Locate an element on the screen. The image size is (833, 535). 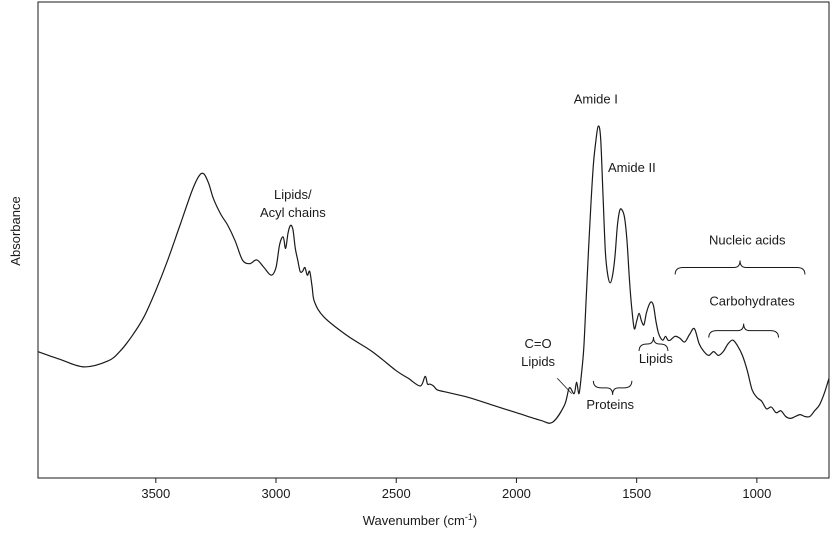
annotation-amide-1: Amide I is located at coordinates (596, 98).